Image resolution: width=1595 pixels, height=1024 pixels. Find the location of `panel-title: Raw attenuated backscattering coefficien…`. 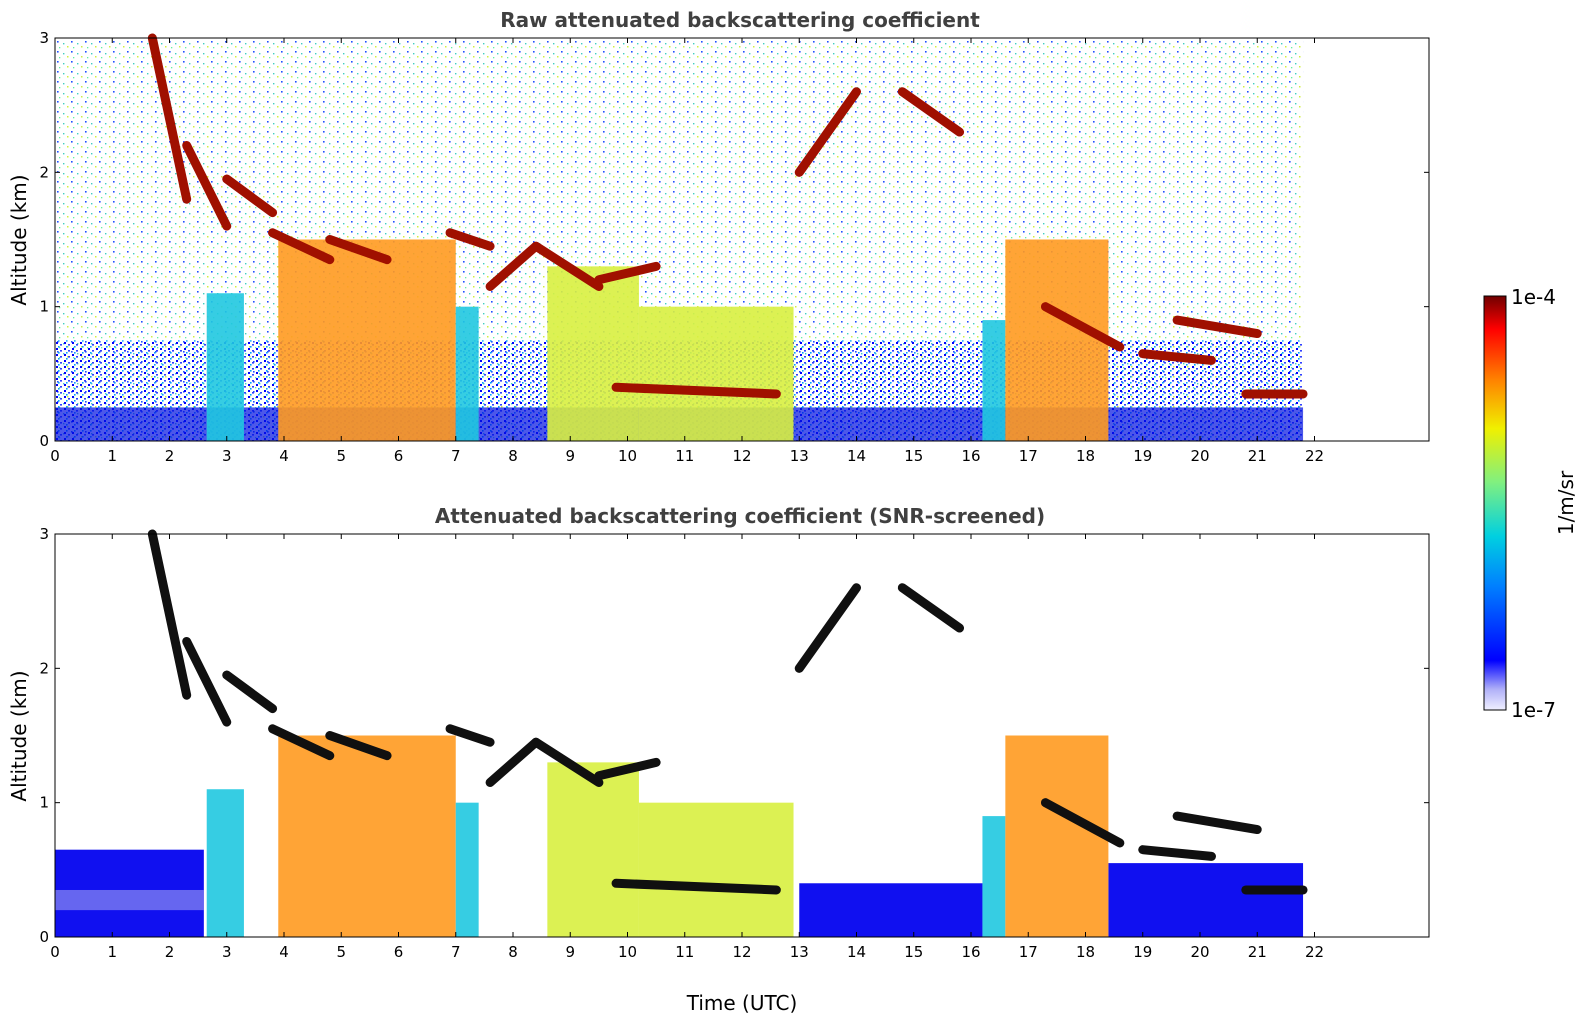

panel-title: Raw attenuated backscattering coefficien… is located at coordinates (740, 20).